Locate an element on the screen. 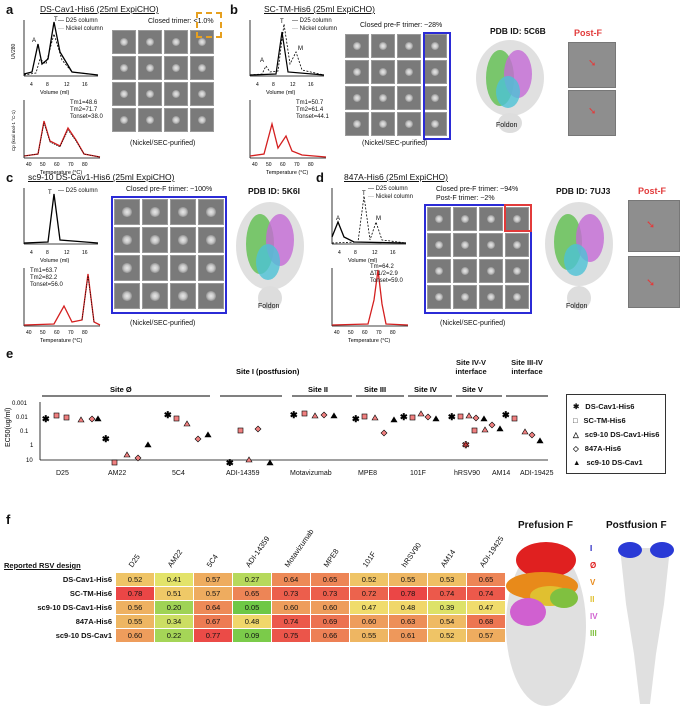 Image resolution: width=685 pixels, height=715 pixels. panel-c-blue-frame is located at coordinates (169, 255).